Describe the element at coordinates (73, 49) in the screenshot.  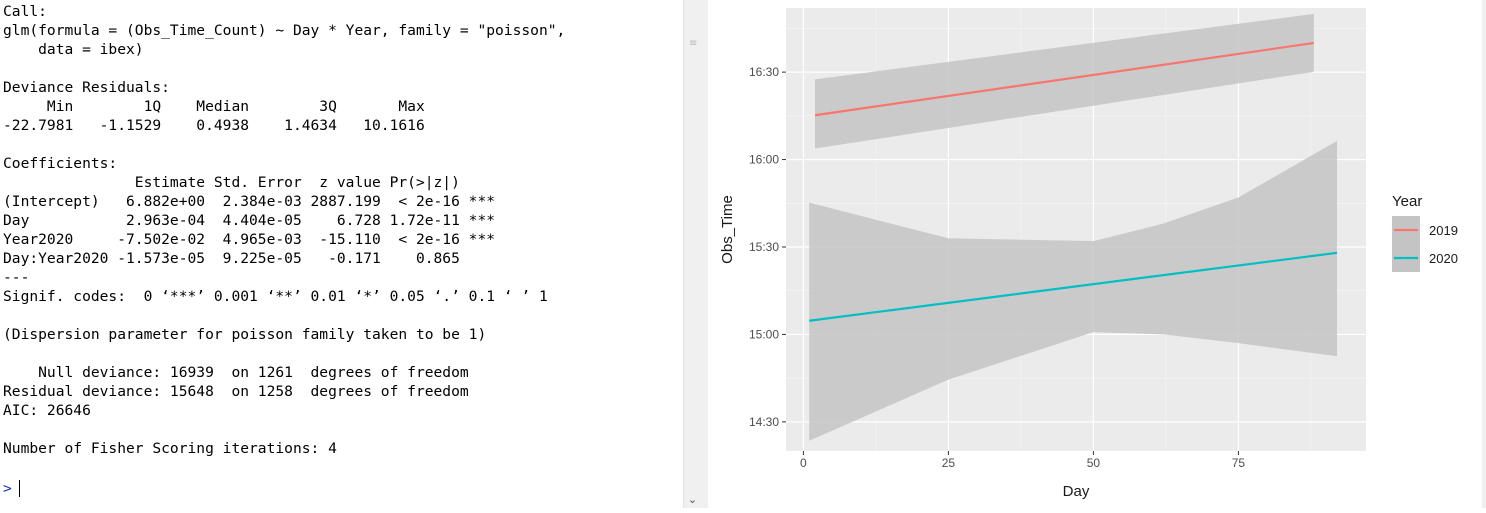
I see `console-line: data = ibex)` at that location.